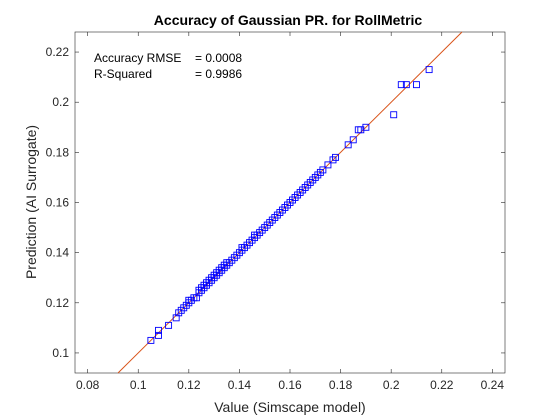 The image size is (560, 420). What do you see at coordinates (442, 385) in the screenshot?
I see `x-tick-label: 0.22` at bounding box center [442, 385].